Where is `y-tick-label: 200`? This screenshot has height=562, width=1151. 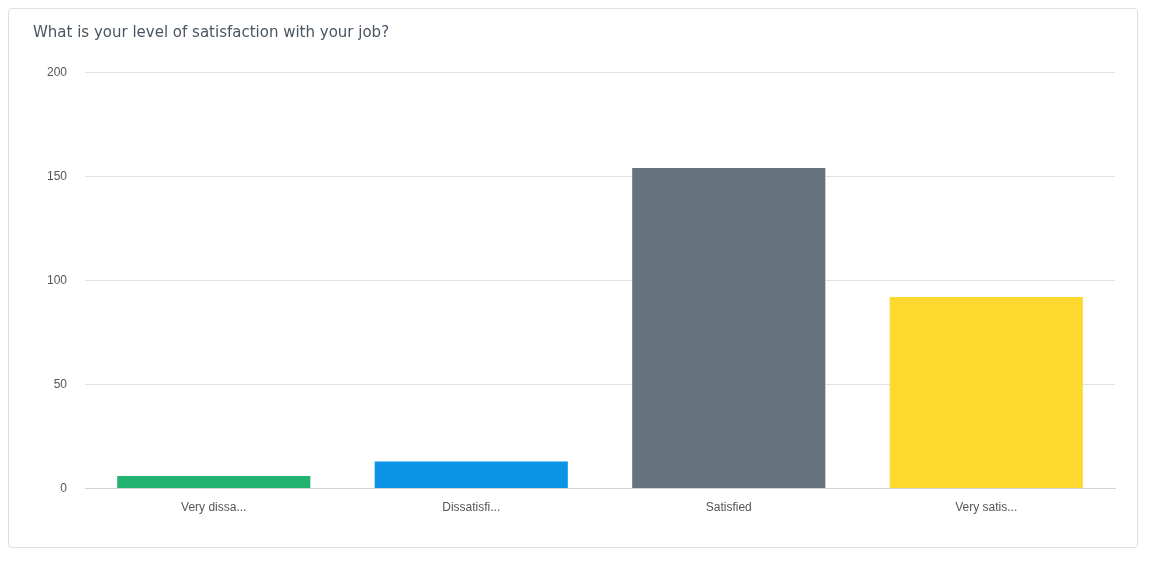 y-tick-label: 200 is located at coordinates (57, 71).